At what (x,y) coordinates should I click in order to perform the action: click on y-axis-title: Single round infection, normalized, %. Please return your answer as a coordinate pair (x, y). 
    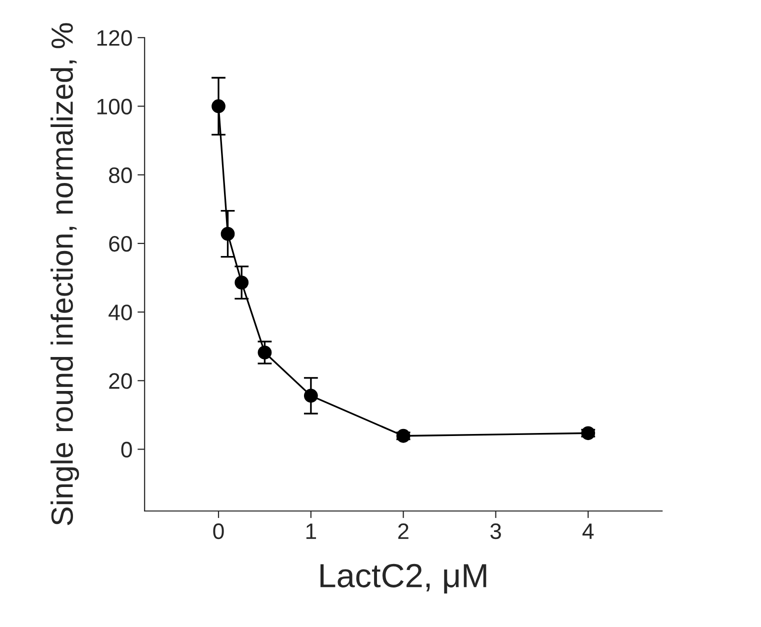
    Looking at the image, I should click on (65, 274).